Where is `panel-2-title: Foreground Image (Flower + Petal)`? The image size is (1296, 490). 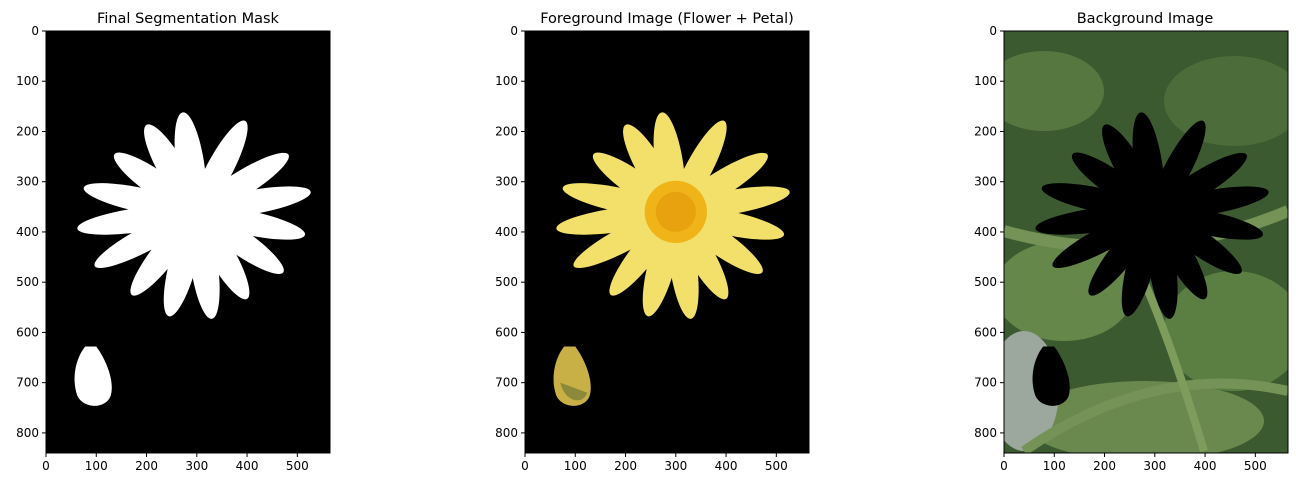
panel-2-title: Foreground Image (Flower + Petal) is located at coordinates (667, 19).